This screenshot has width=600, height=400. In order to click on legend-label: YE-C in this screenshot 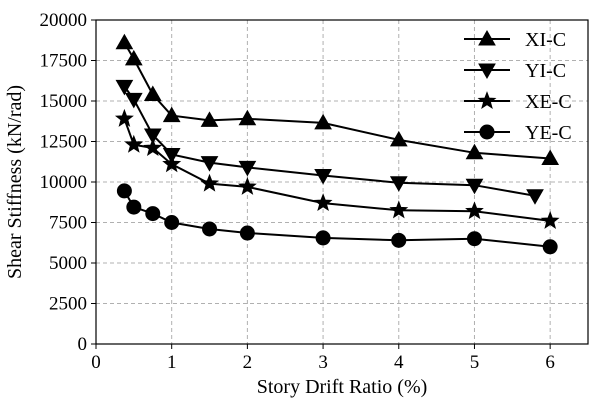, I will do `click(548, 133)`.